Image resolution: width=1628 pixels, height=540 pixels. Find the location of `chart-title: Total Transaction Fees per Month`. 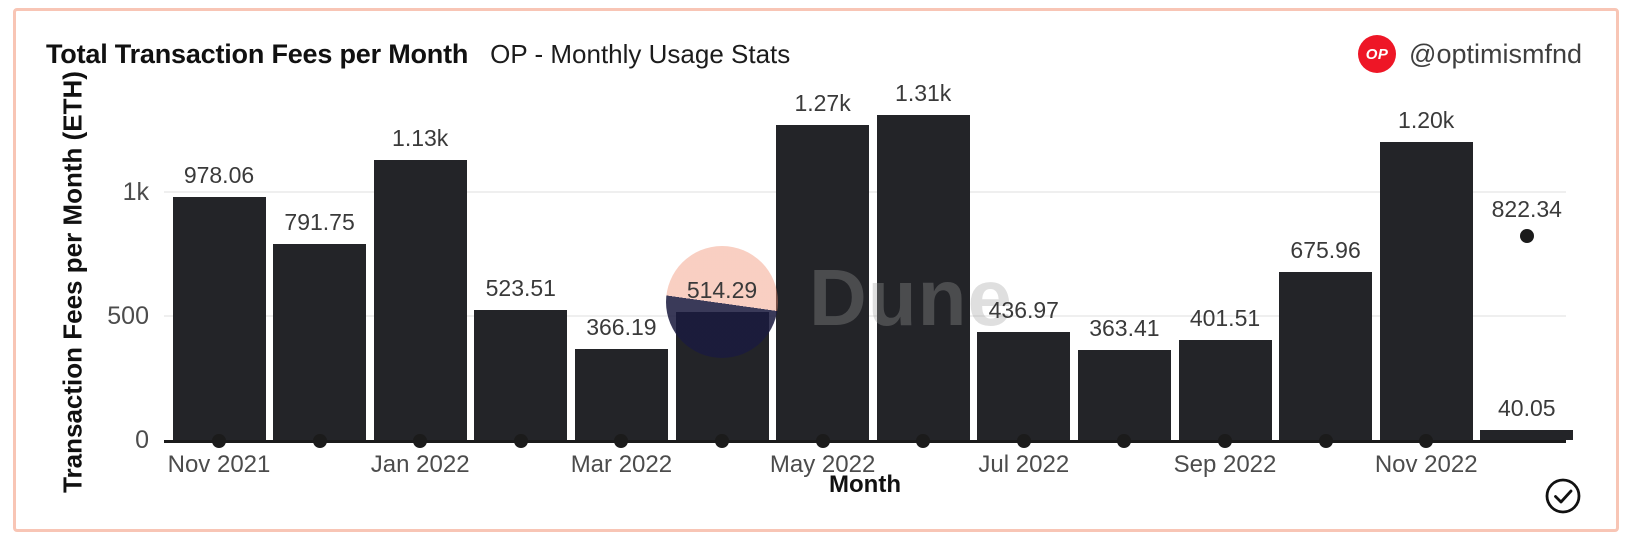

chart-title: Total Transaction Fees per Month is located at coordinates (257, 54).